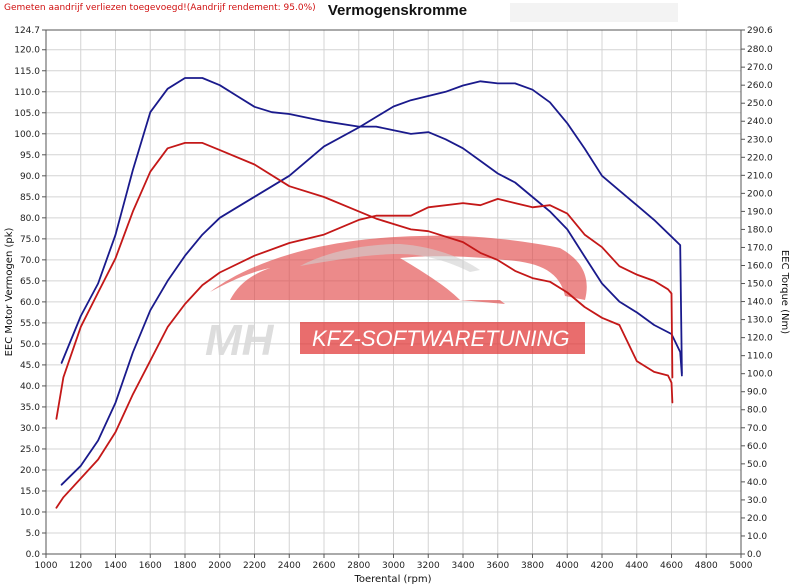  Describe the element at coordinates (115, 566) in the screenshot. I see `x-tick-label: 1400` at that location.